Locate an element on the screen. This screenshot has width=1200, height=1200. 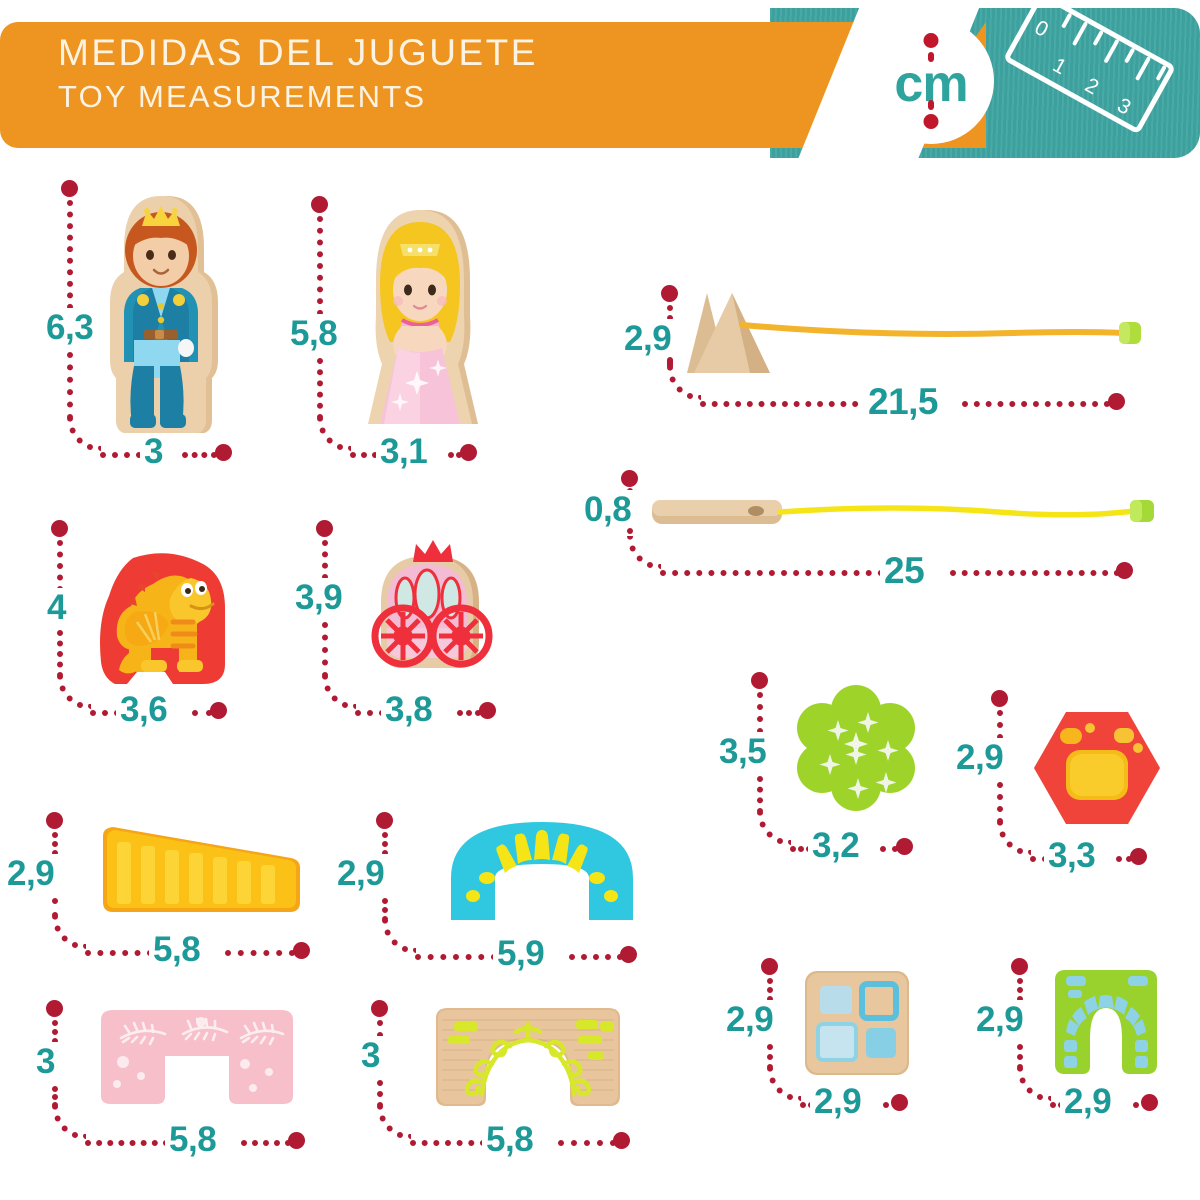
badge-tick-bottom-icon is located at coordinates (931, 105).